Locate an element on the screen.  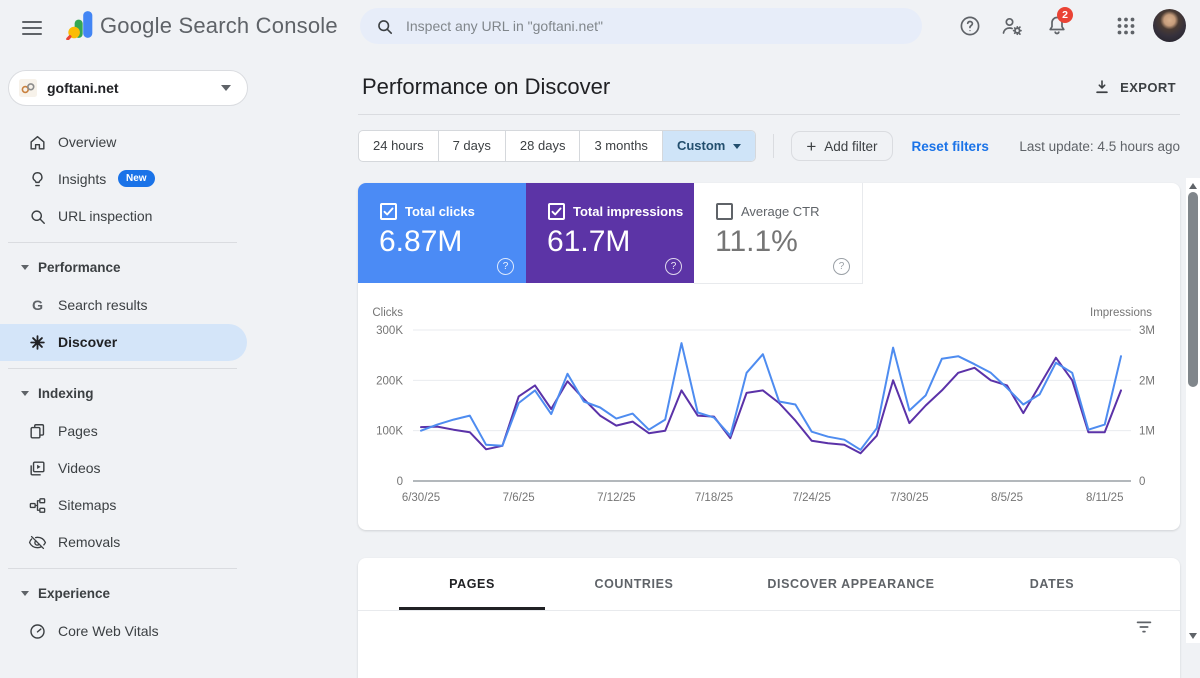
property-favicon is located at coordinates (28, 88).